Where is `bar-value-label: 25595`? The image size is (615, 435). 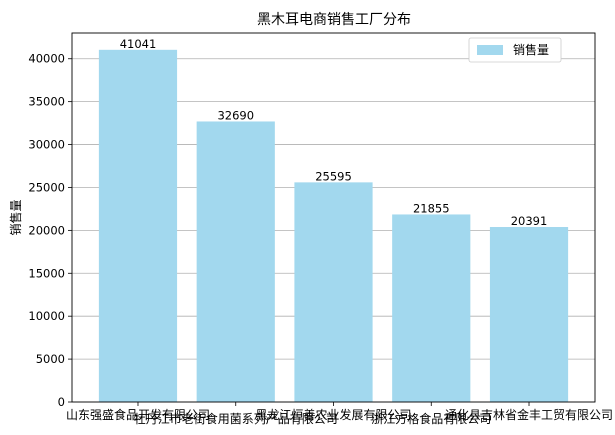
bar-value-label: 25595 is located at coordinates (333, 176).